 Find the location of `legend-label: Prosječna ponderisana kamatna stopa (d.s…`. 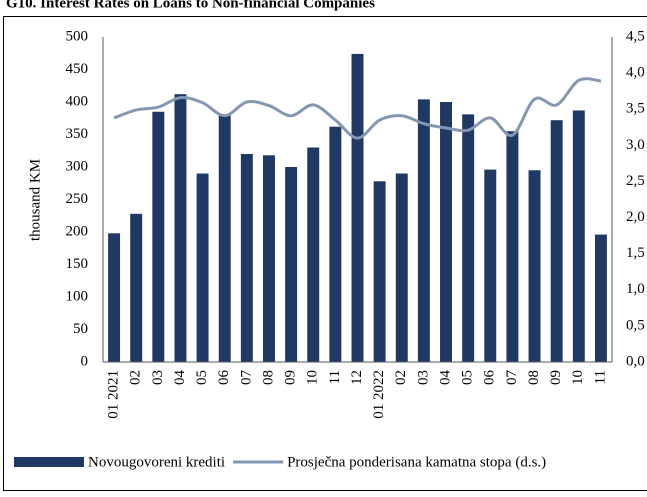

legend-label: Prosječna ponderisana kamatna stopa (d.s… is located at coordinates (416, 462).